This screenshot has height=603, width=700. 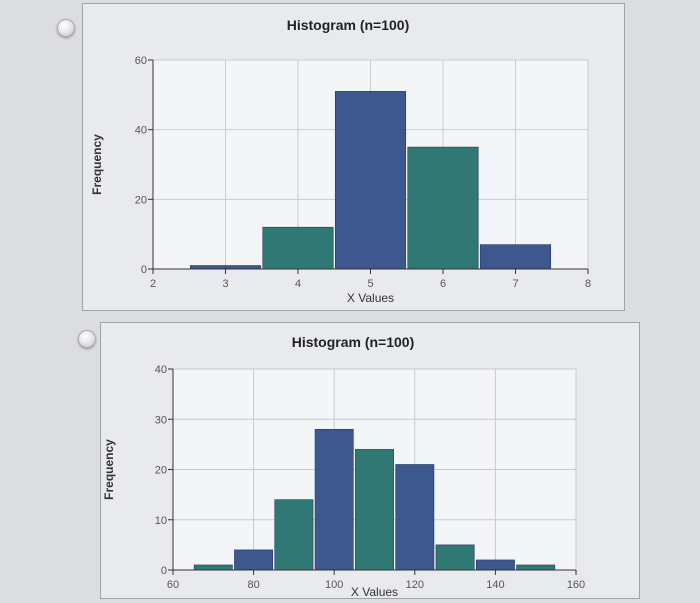 What do you see at coordinates (66, 28) in the screenshot?
I see `option-1-radio` at bounding box center [66, 28].